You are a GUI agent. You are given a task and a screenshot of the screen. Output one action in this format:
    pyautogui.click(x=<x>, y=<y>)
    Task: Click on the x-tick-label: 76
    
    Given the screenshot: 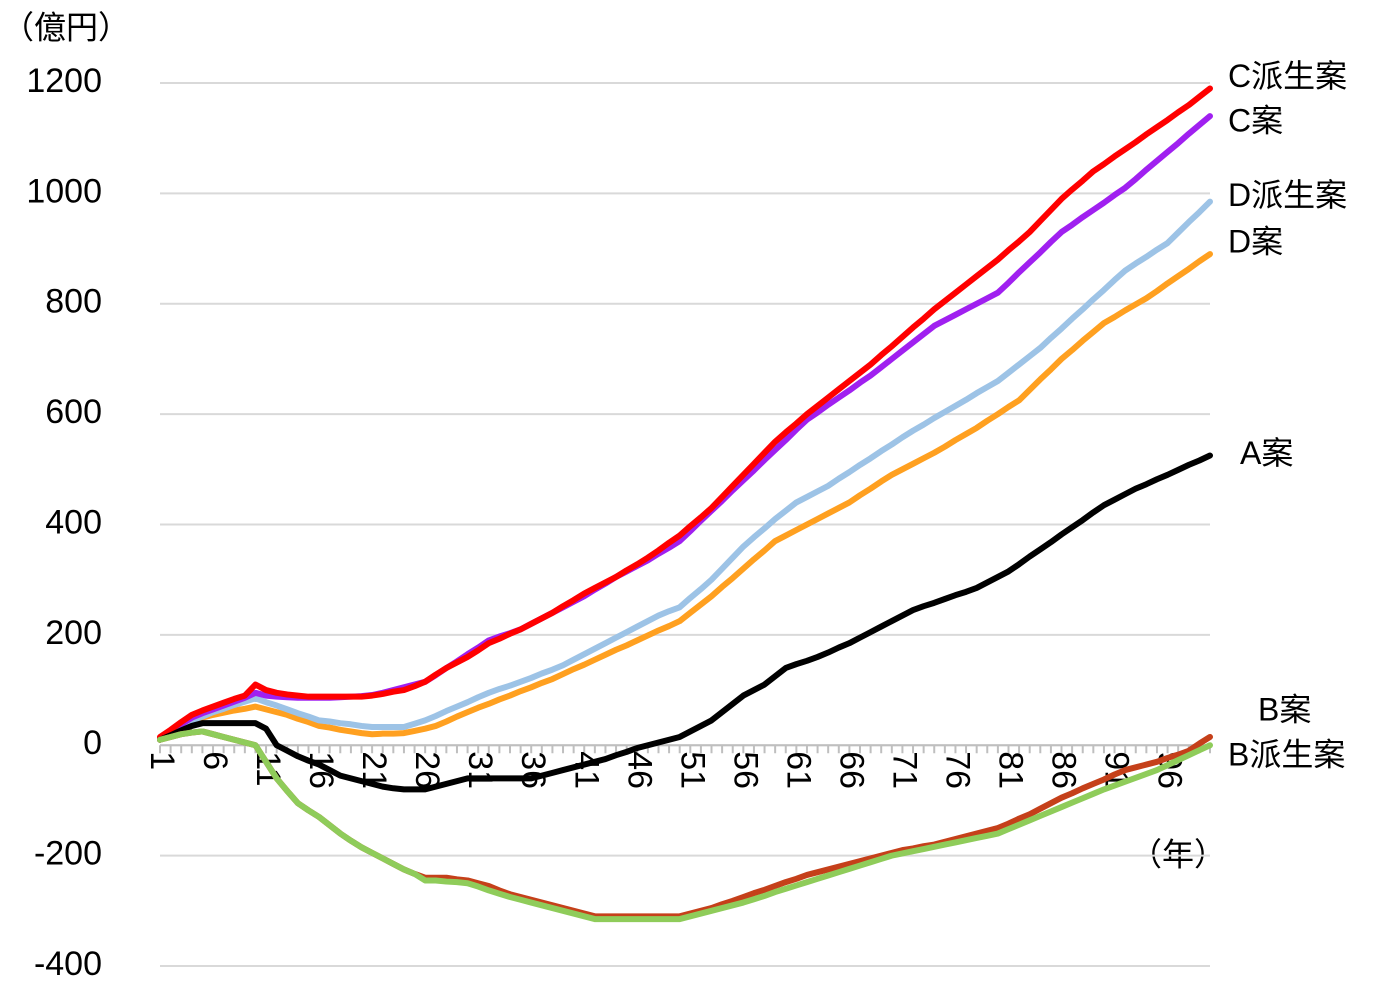 What is the action you would take?
    pyautogui.click(x=957, y=770)
    